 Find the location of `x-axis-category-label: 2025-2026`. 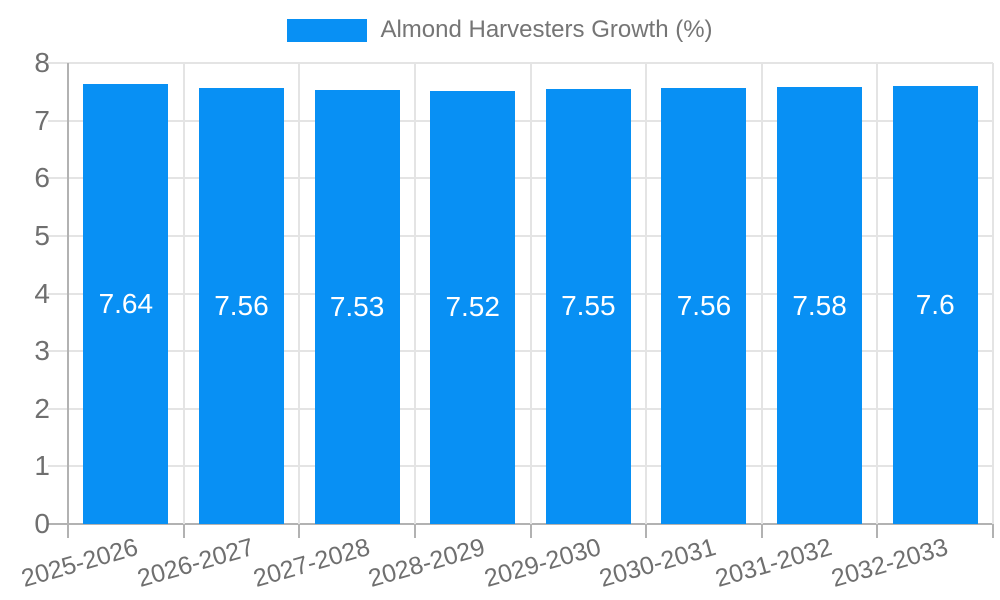

x-axis-category-label: 2025-2026 is located at coordinates (80, 563).